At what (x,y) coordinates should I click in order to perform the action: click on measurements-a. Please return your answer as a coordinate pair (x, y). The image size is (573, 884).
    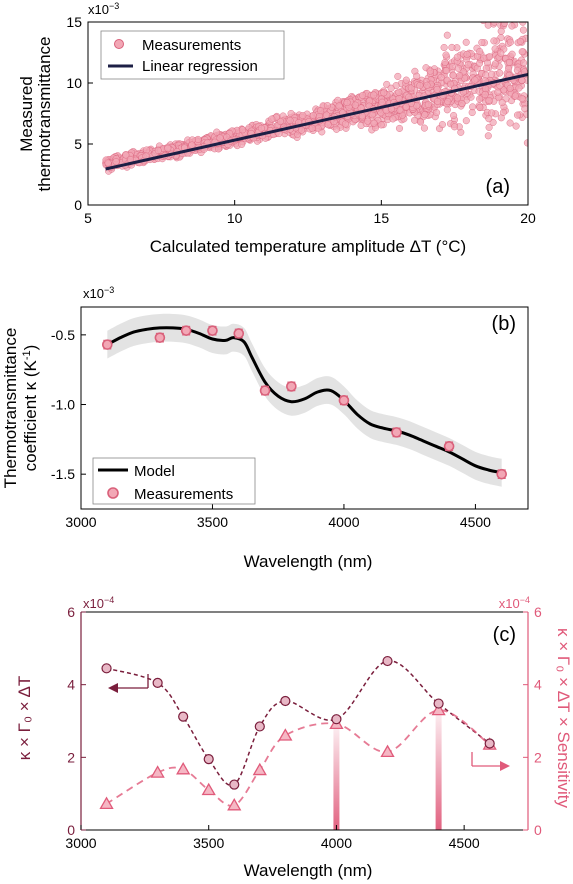
    Looking at the image, I should click on (315, 91).